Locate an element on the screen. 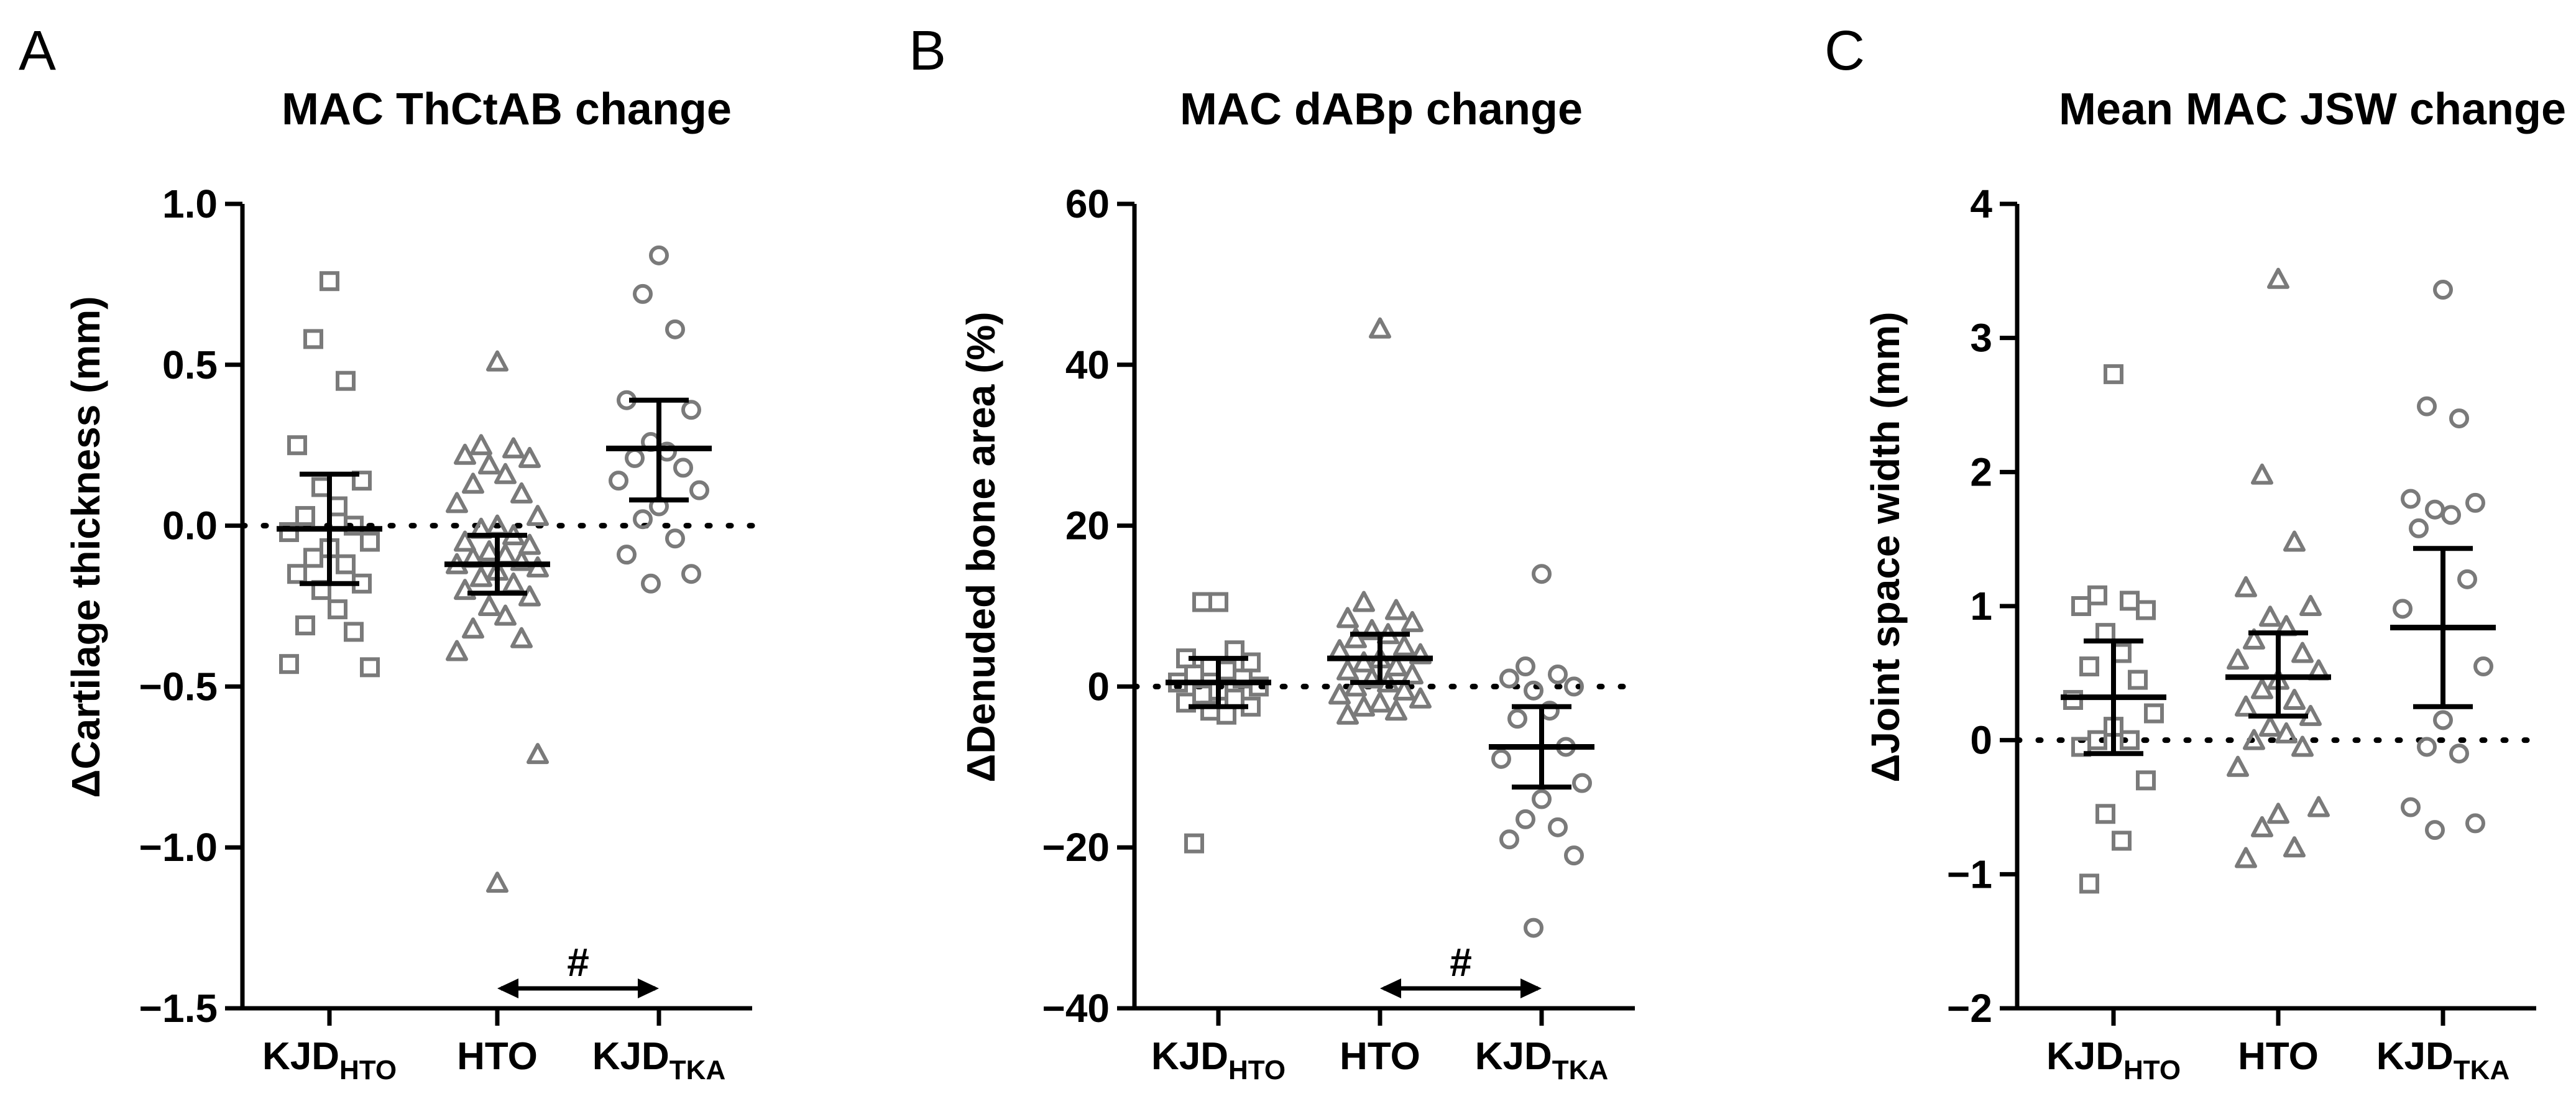 This screenshot has height=1109, width=2576. y-tick-label: −1.5 is located at coordinates (178, 1009).